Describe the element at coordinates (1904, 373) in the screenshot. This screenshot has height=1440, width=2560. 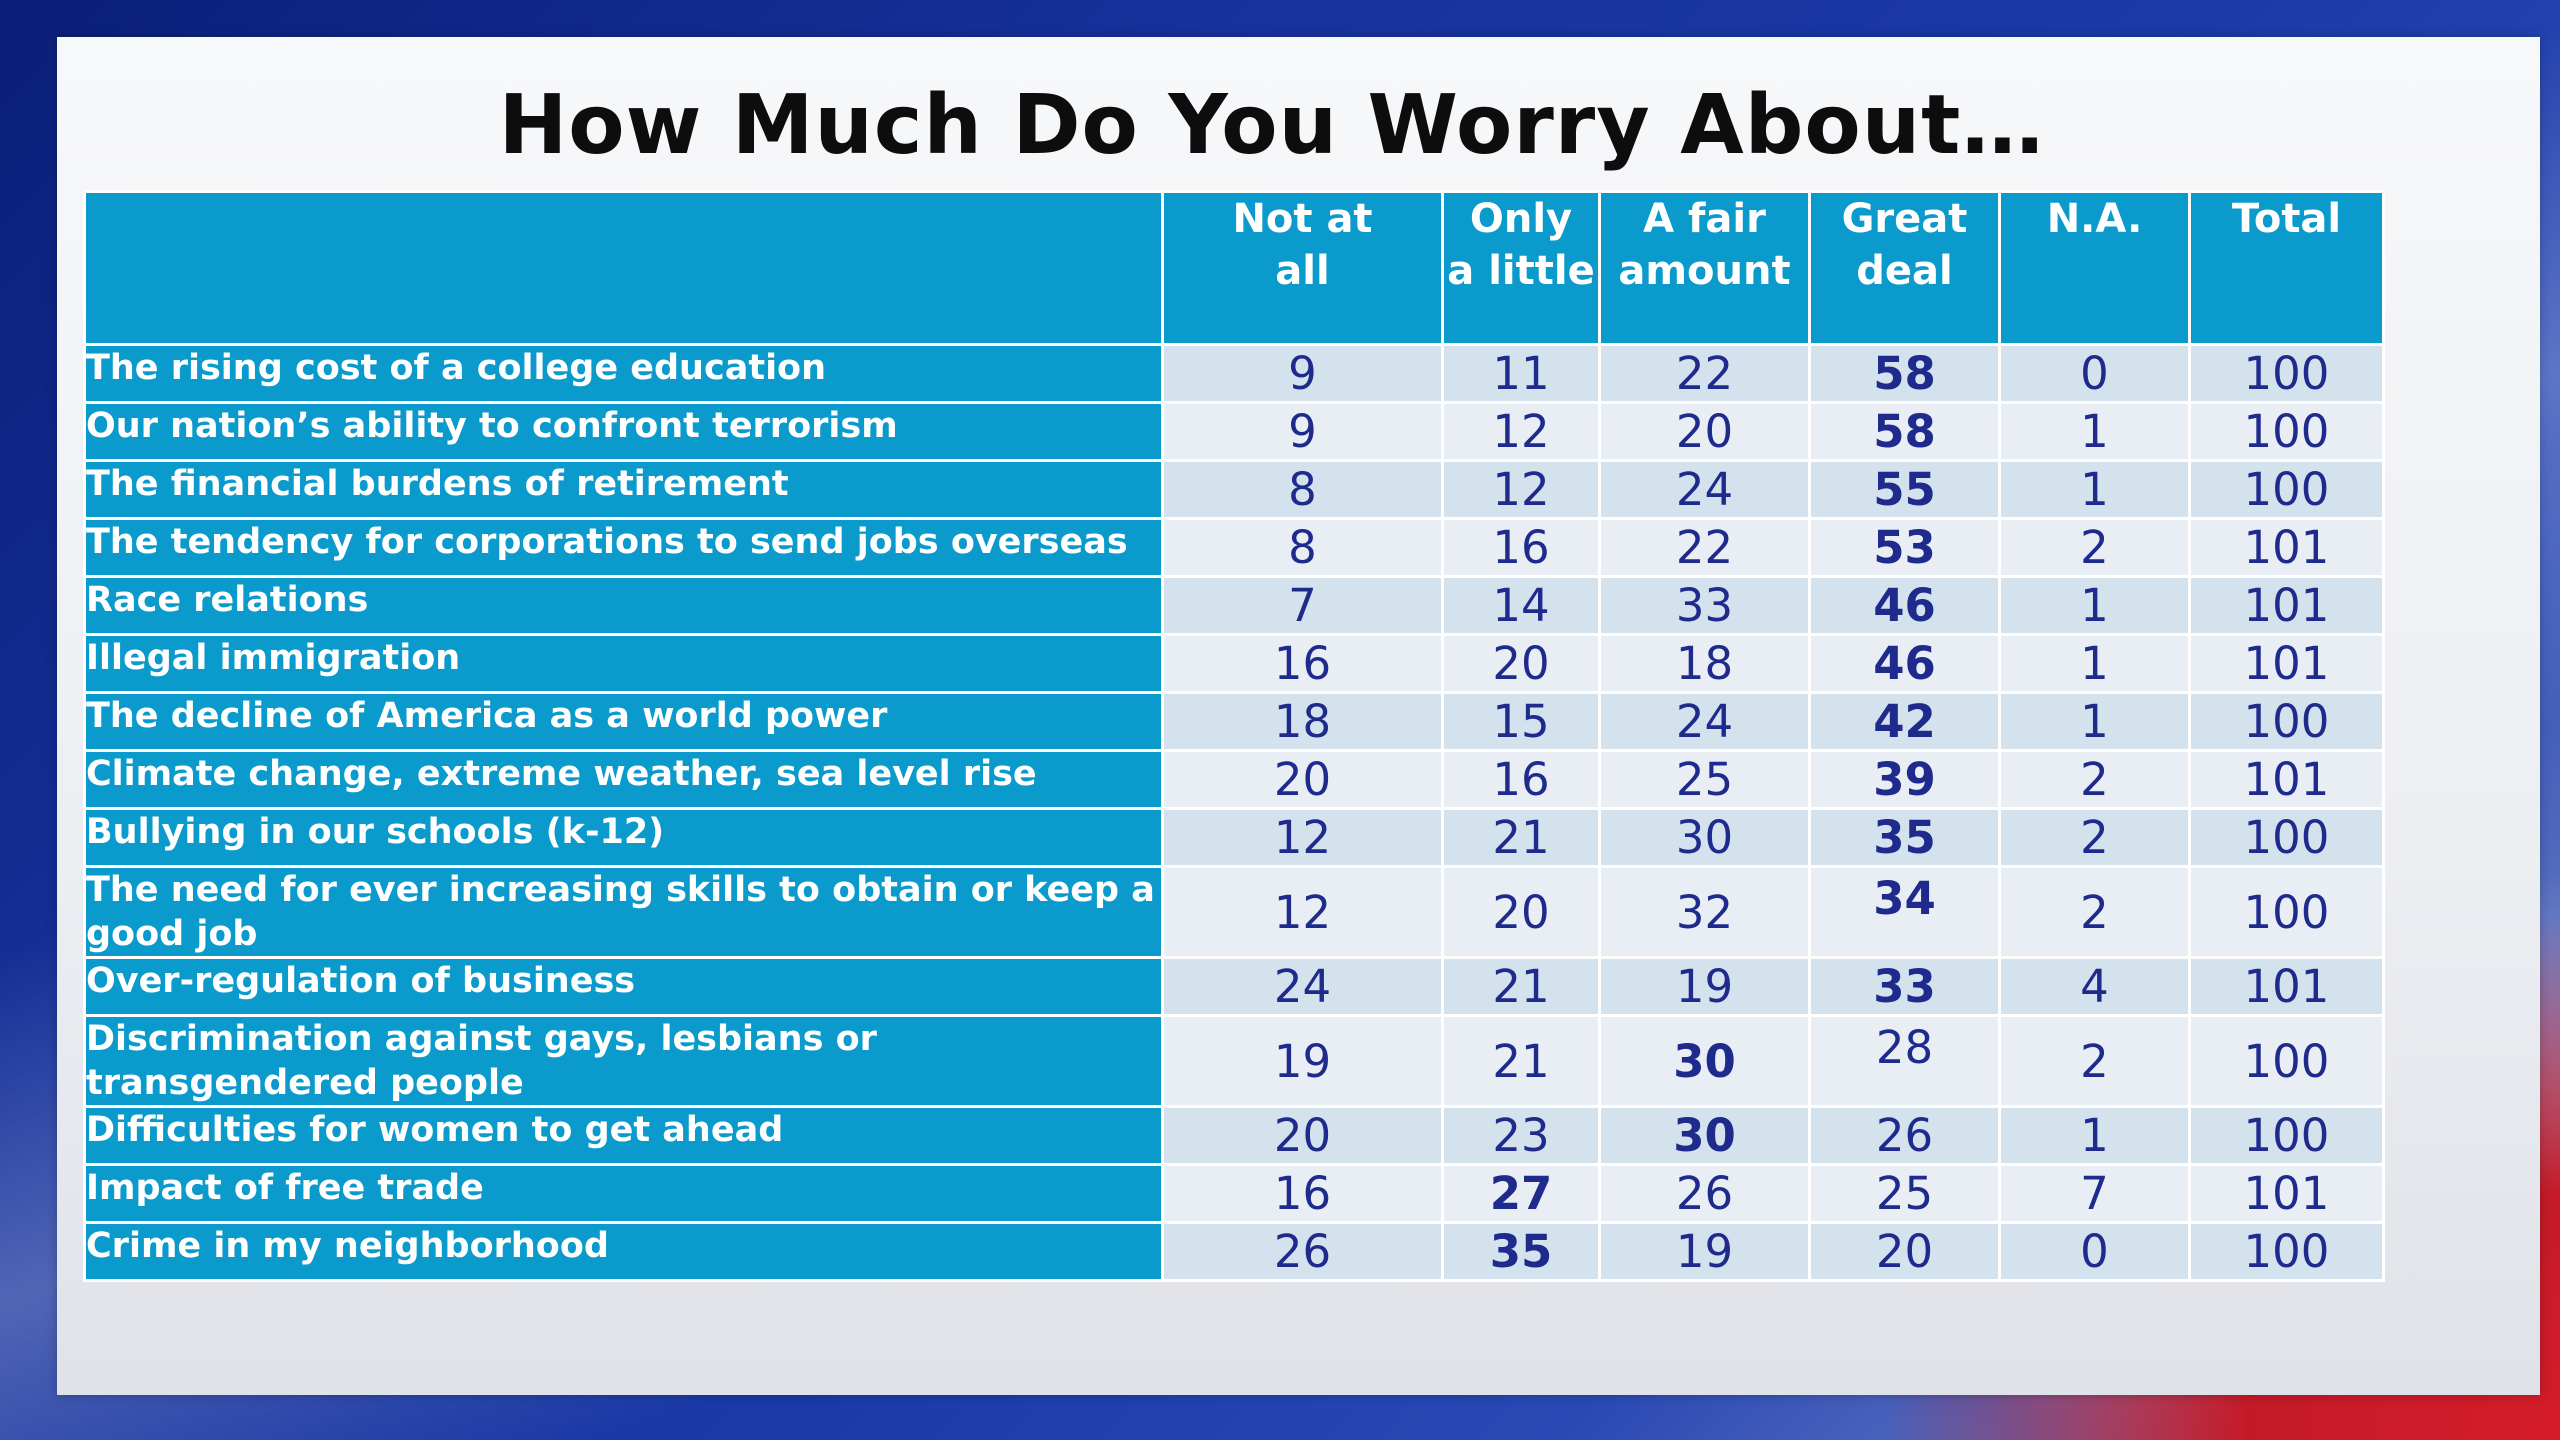
I see `value-cell: 58` at that location.